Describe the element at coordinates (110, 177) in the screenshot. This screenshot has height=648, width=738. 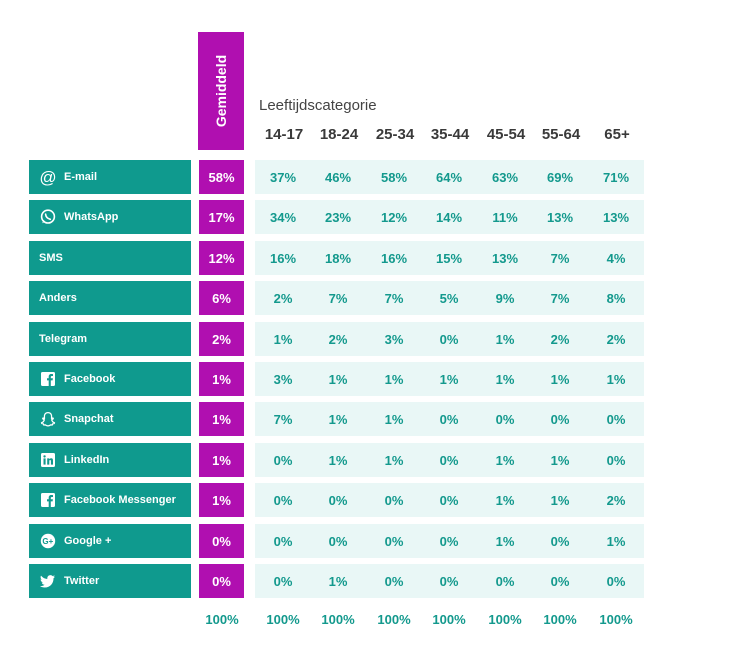
I see `channel-label: @ E-mail` at that location.